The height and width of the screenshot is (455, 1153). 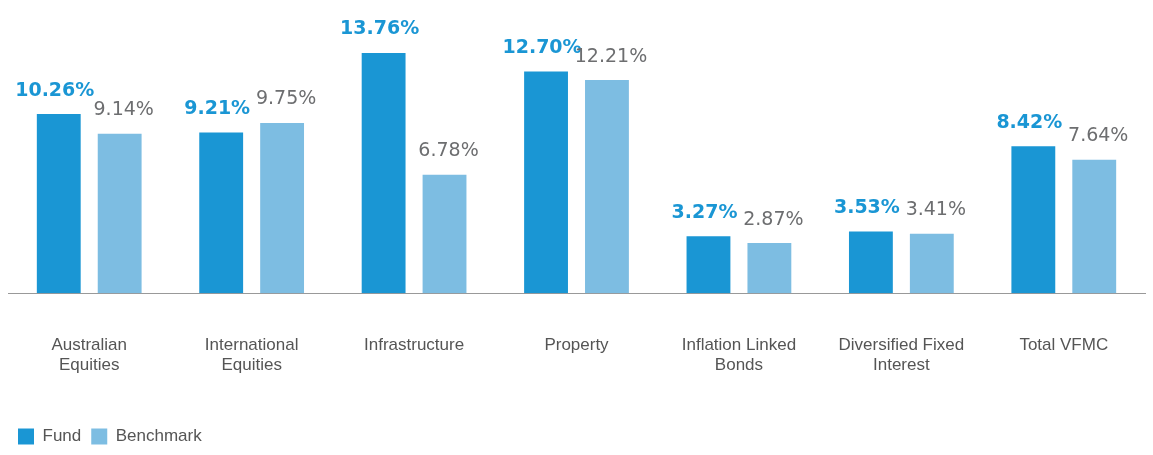 What do you see at coordinates (577, 345) in the screenshot?
I see `x-tick-label: Property` at bounding box center [577, 345].